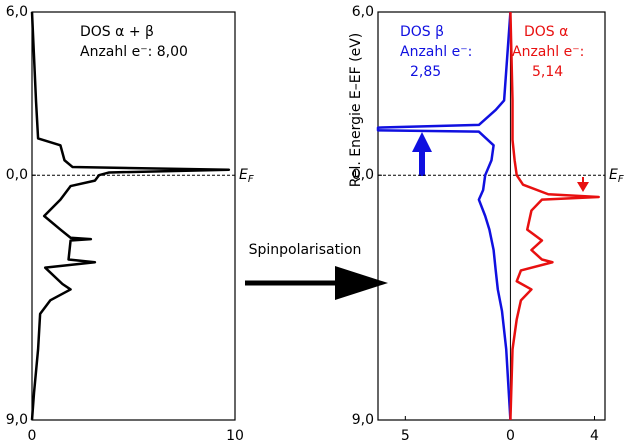 Image resolution: width=629 pixels, height=448 pixels. I want to click on annotation: 5,14, so click(547, 72).